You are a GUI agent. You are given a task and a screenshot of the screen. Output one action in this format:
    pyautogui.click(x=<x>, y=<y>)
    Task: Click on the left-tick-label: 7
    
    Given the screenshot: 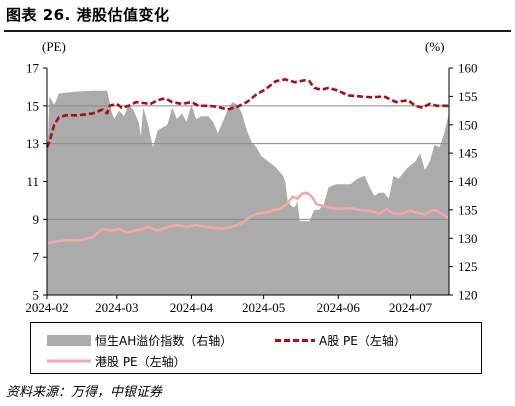 What is the action you would take?
    pyautogui.click(x=36, y=257)
    